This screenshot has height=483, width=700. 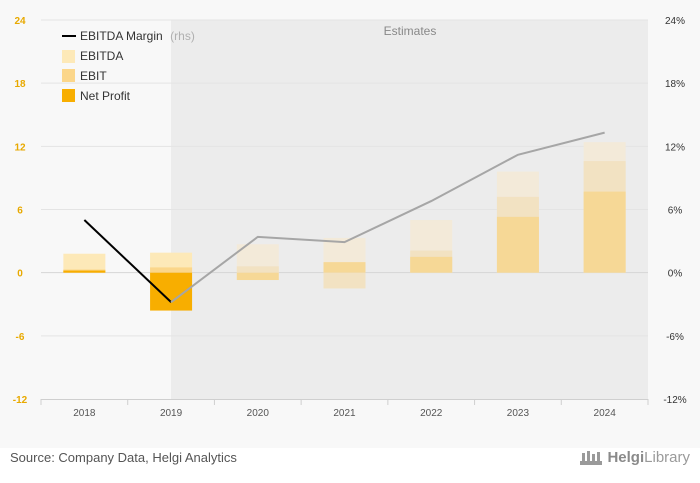 I want to click on brand-logo: HelgiLibrary, so click(x=634, y=458).